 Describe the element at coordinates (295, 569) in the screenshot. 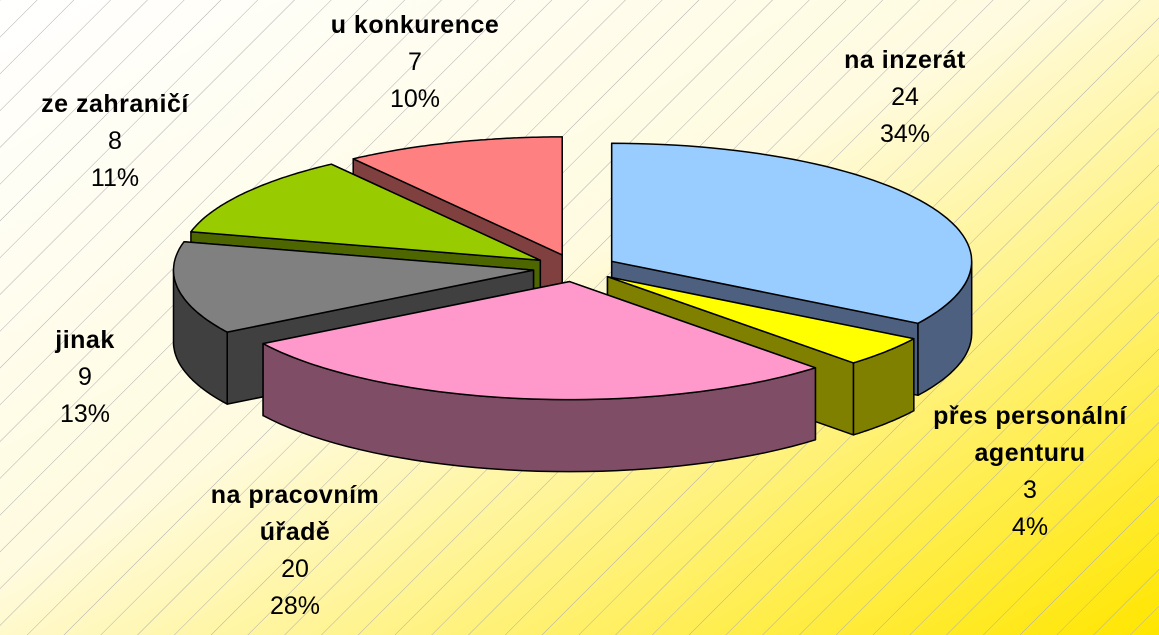

I see `value-label: 20` at that location.